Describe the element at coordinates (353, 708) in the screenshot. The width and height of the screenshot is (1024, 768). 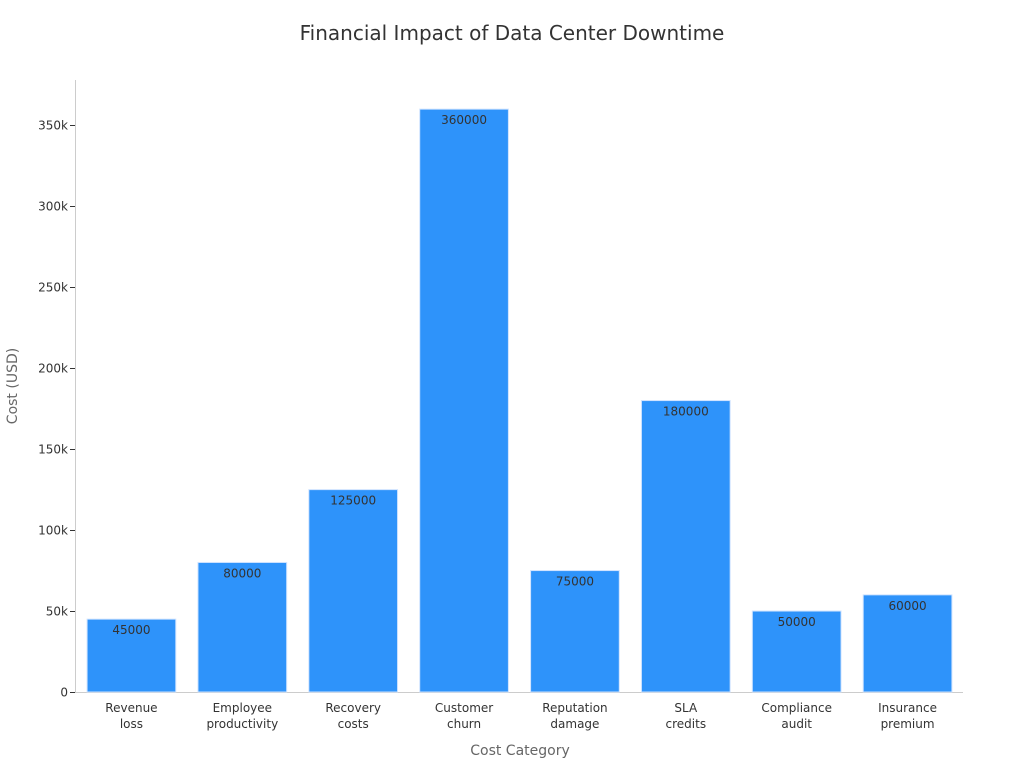
I see `x-tick-label: Recovery` at that location.